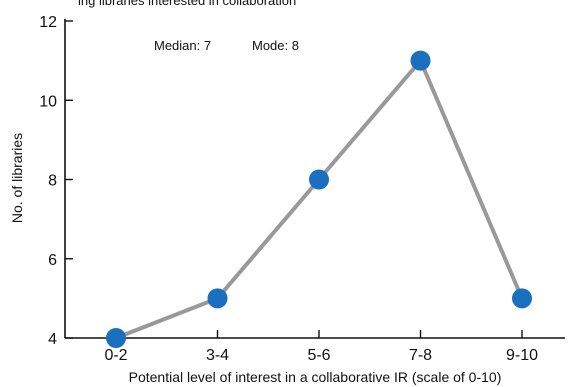  What do you see at coordinates (17, 178) in the screenshot?
I see `y-axis-title: No. of libraries` at bounding box center [17, 178].